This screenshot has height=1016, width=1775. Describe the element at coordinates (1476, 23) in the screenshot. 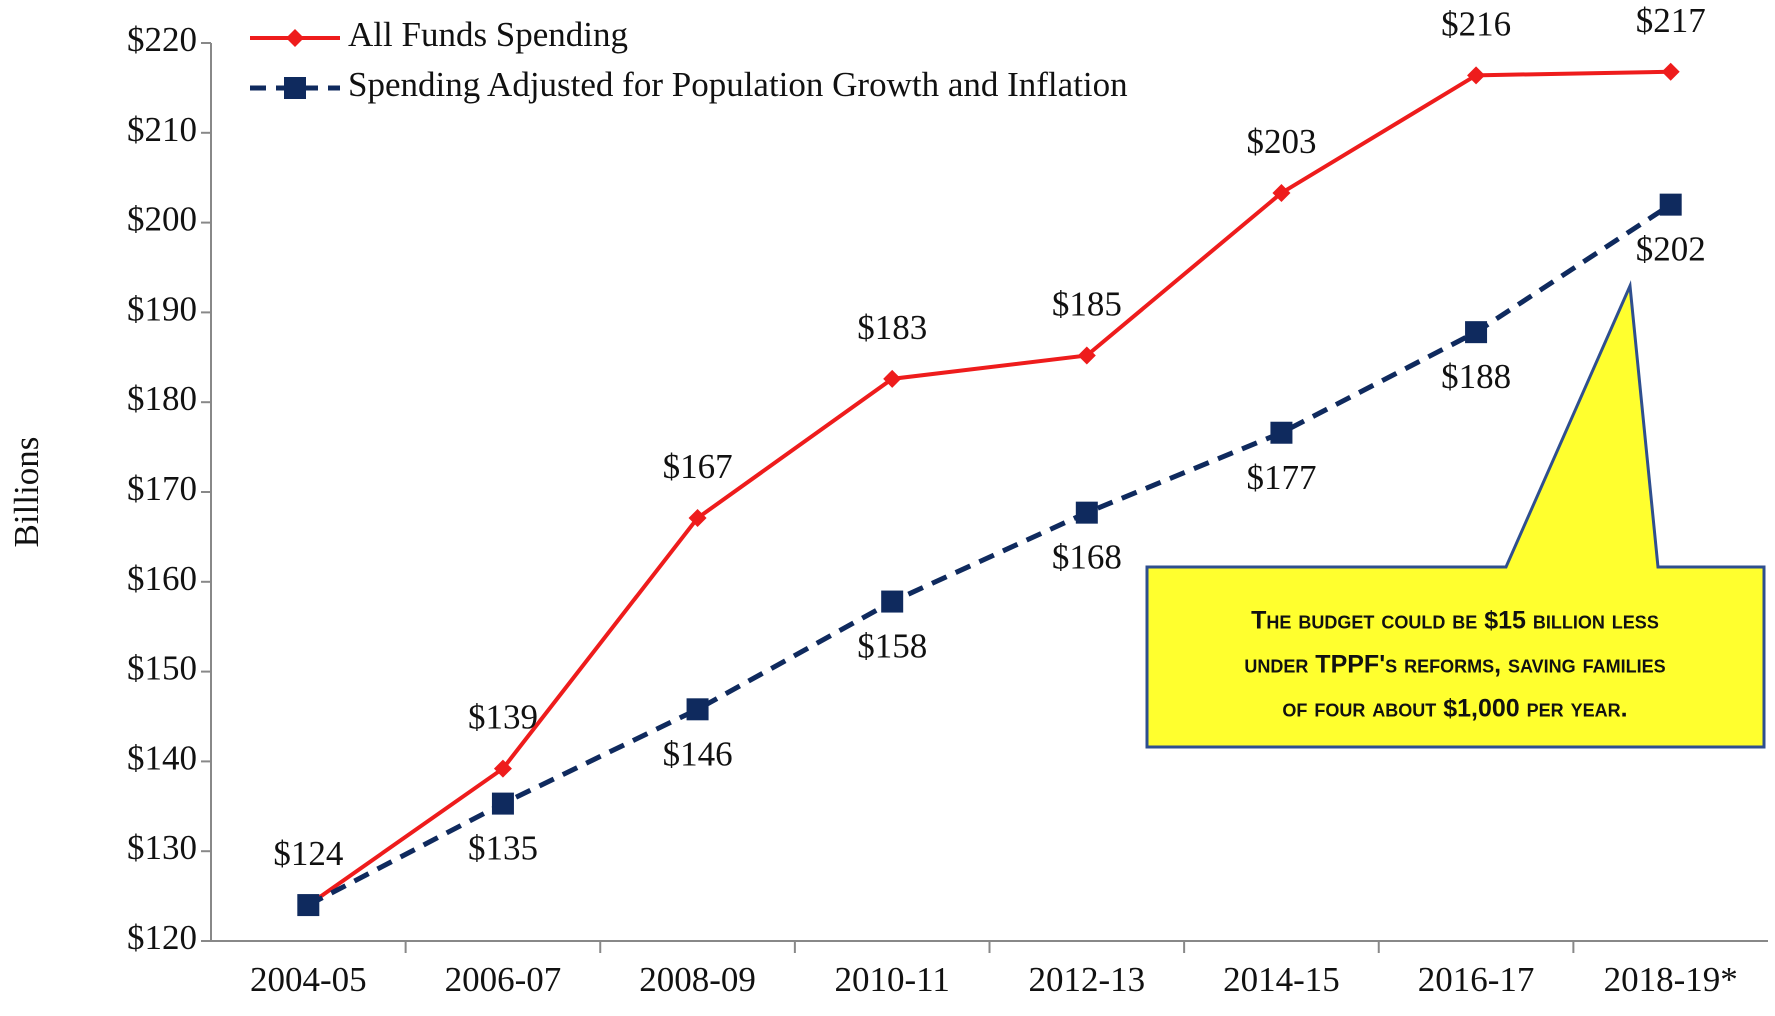

I see `data-label: $216` at that location.